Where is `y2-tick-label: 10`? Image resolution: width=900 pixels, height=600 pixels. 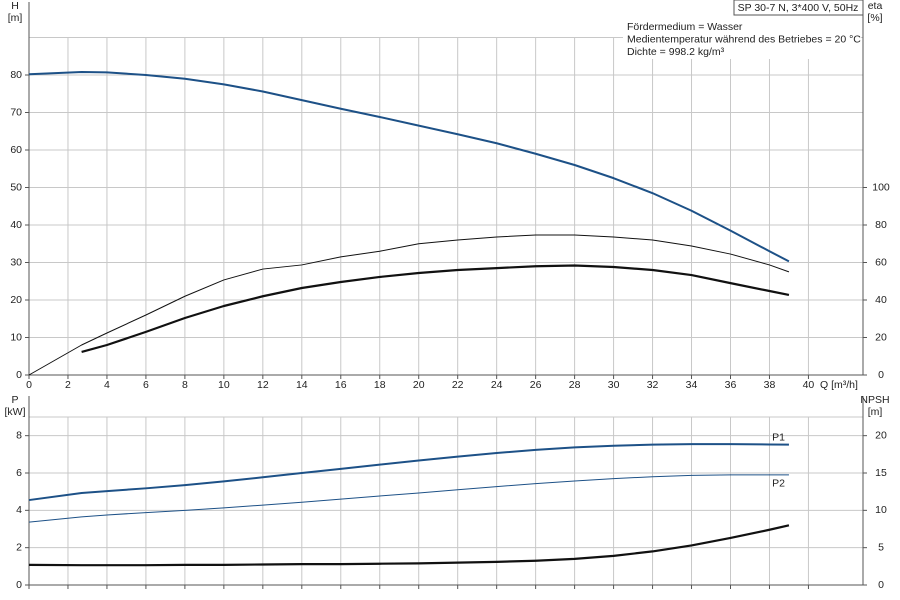 y2-tick-label: 10 is located at coordinates (881, 510).